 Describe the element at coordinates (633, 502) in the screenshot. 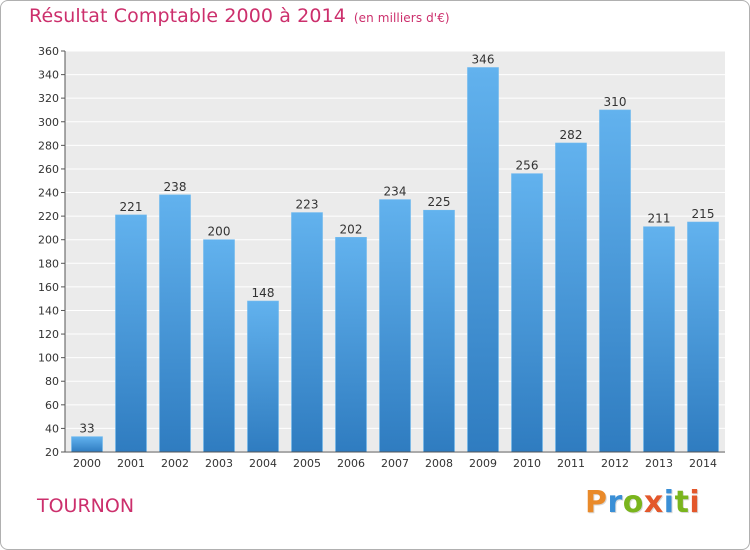

I see `logo-letter: o` at that location.